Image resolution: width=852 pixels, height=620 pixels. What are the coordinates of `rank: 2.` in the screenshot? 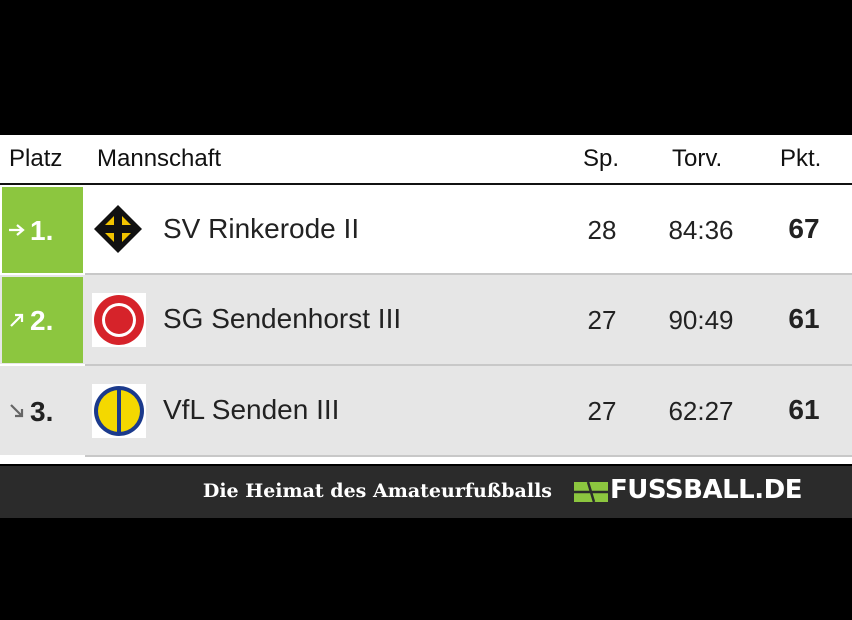 It's located at (42, 320).